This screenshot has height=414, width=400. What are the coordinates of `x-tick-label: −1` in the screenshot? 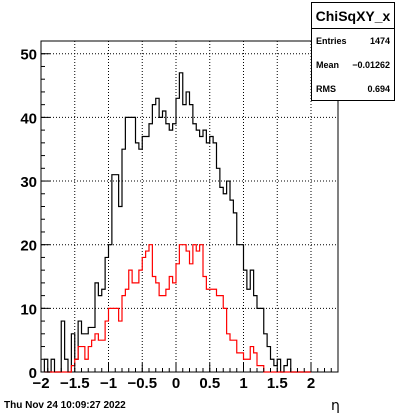 It's located at (108, 383).